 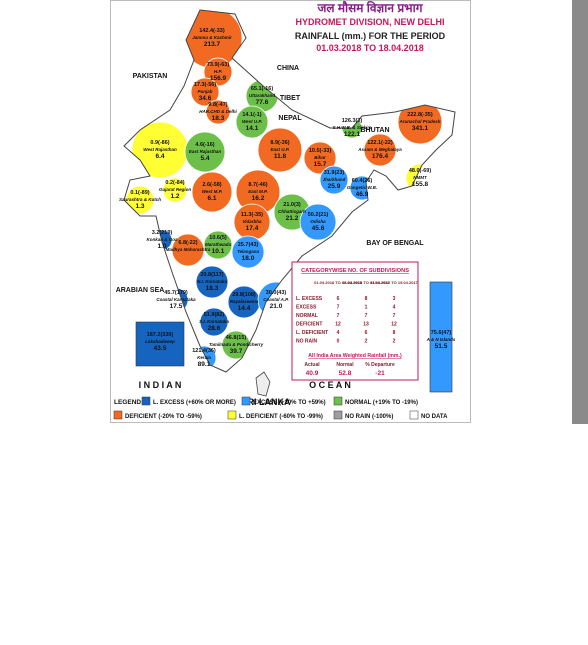 I want to click on legend-label: NORMAL (+19% TO -19%), so click(x=381, y=403).